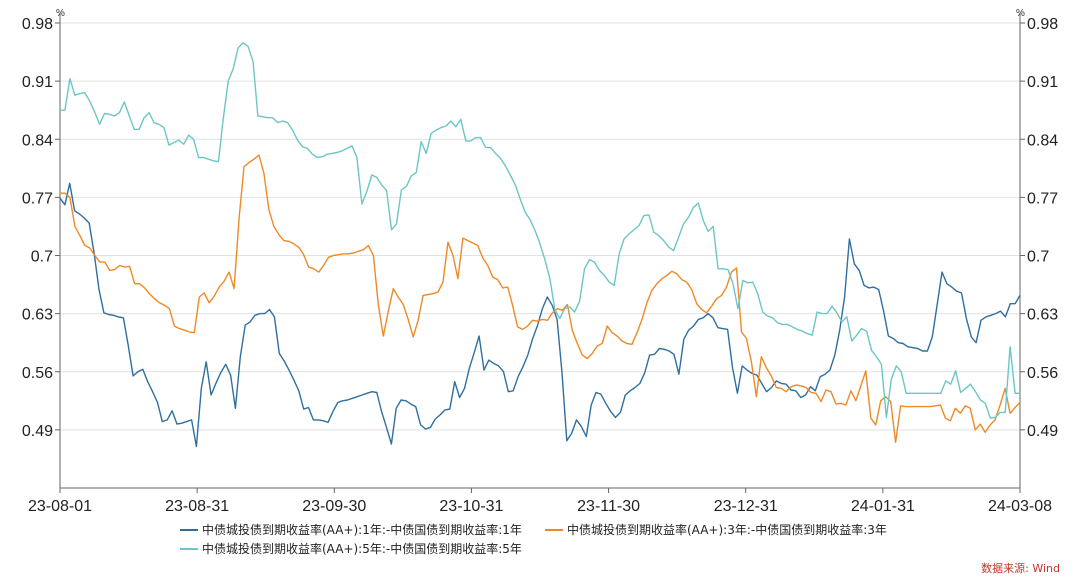 The image size is (1080, 579). I want to click on y-tick-label-right: 0.63, so click(1042, 315).